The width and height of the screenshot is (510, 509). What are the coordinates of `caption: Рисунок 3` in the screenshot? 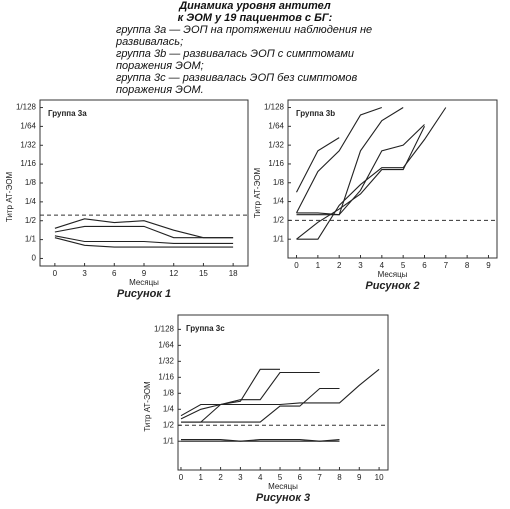 It's located at (283, 498).